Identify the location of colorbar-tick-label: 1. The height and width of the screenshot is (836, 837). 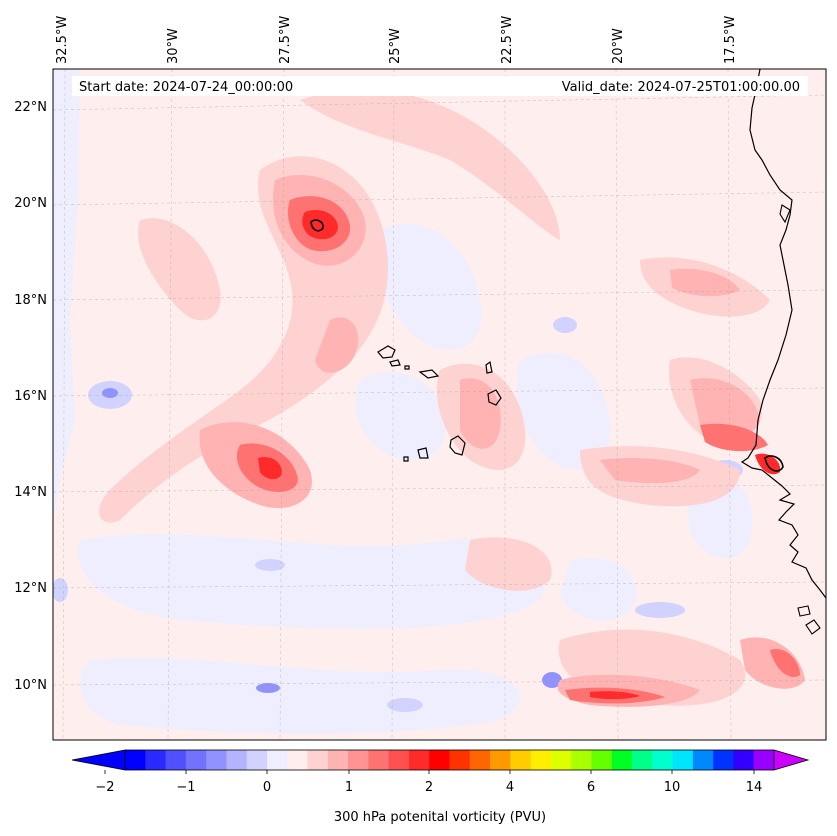
(349, 787).